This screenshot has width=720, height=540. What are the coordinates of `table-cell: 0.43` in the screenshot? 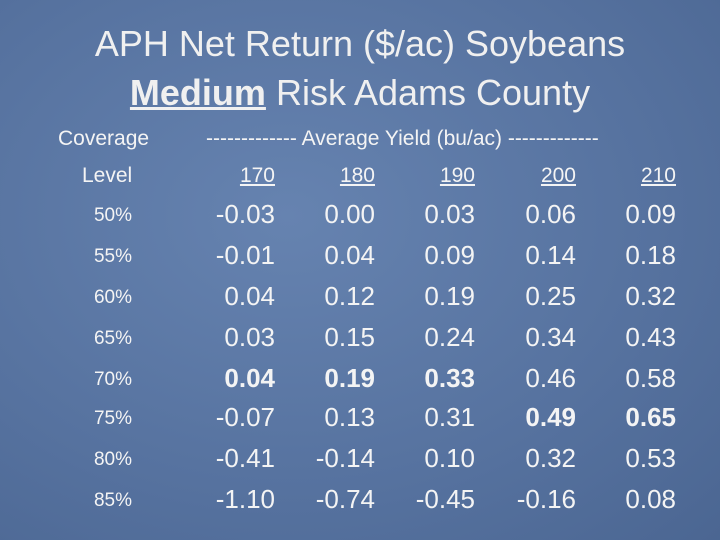 It's located at (650, 337).